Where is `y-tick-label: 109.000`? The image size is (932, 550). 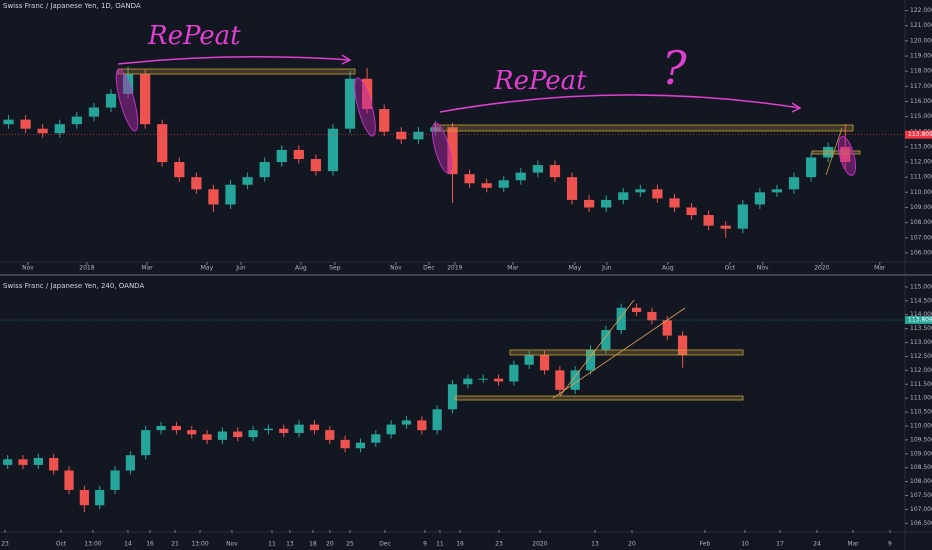
y-tick-label: 109.000 is located at coordinates (921, 207).